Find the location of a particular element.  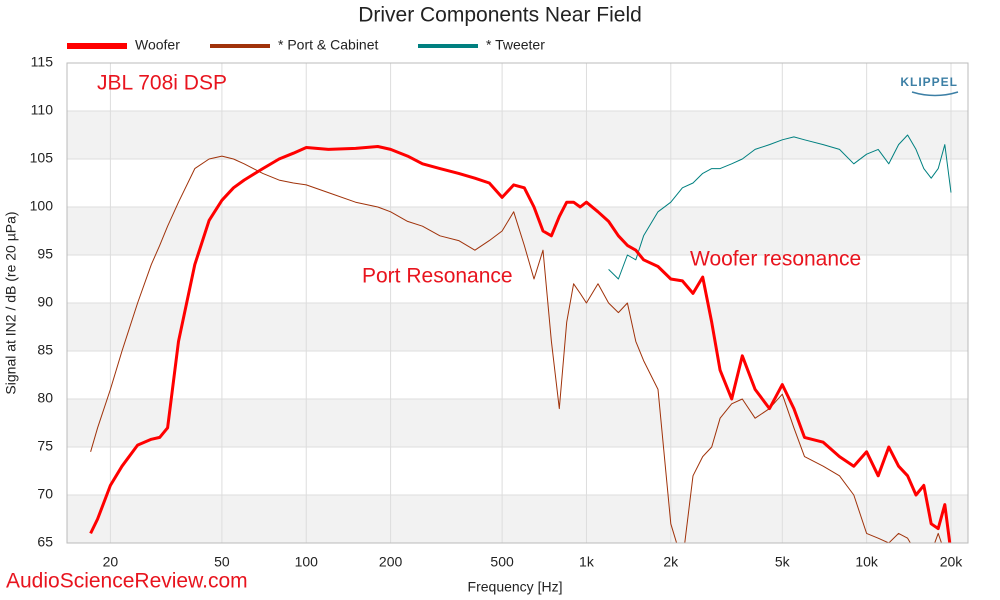

x-tick-label: 20k is located at coordinates (952, 562).